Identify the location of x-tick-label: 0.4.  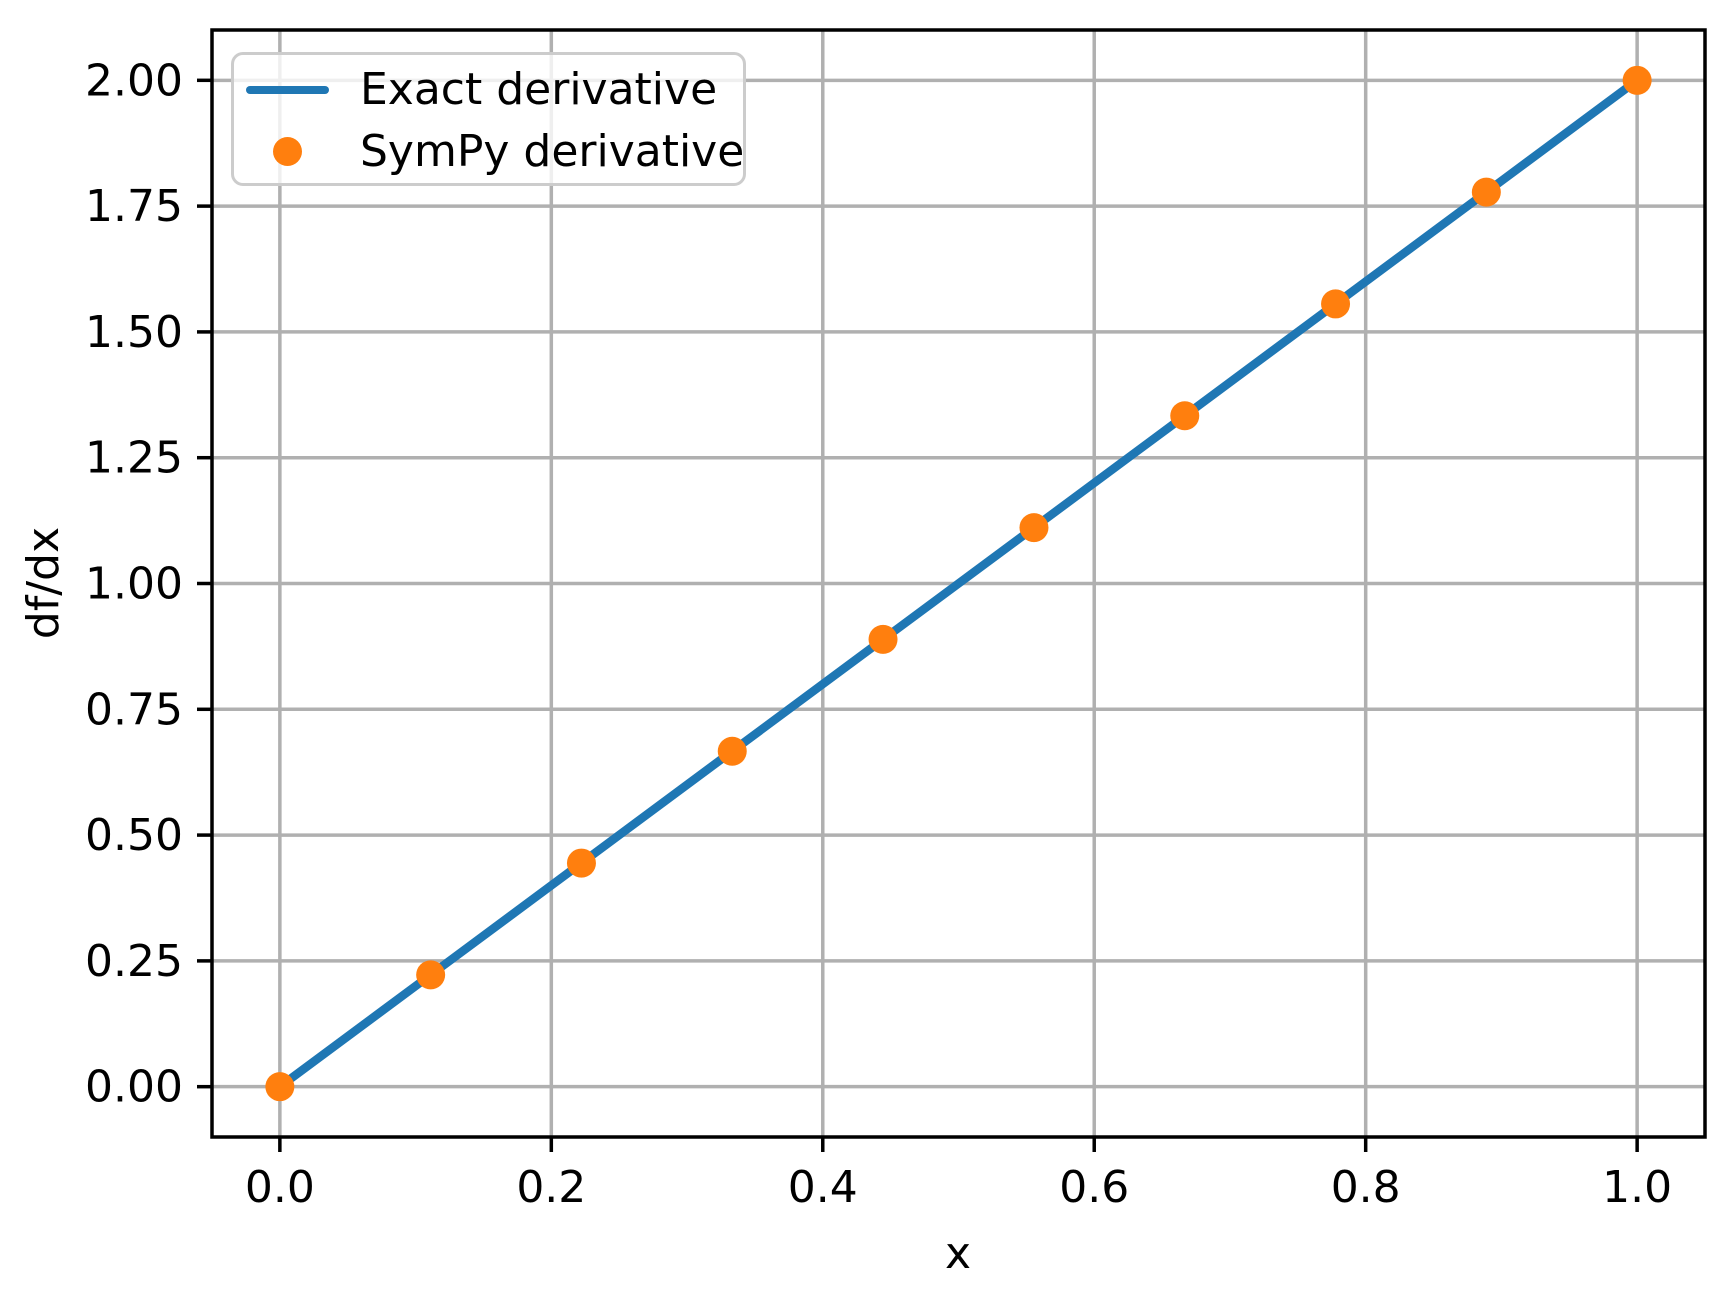
(823, 1187).